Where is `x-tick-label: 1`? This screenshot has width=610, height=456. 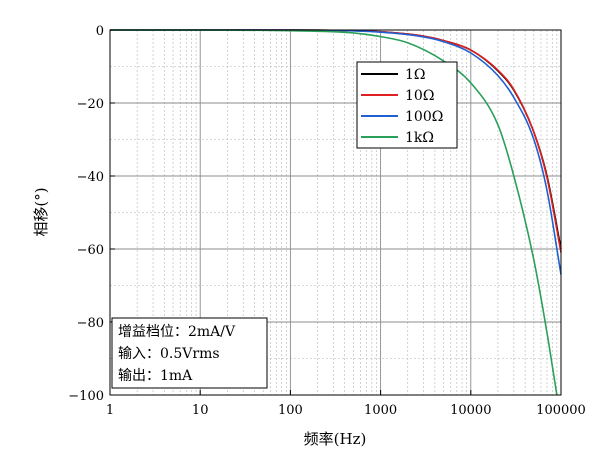 x-tick-label: 1 is located at coordinates (110, 410).